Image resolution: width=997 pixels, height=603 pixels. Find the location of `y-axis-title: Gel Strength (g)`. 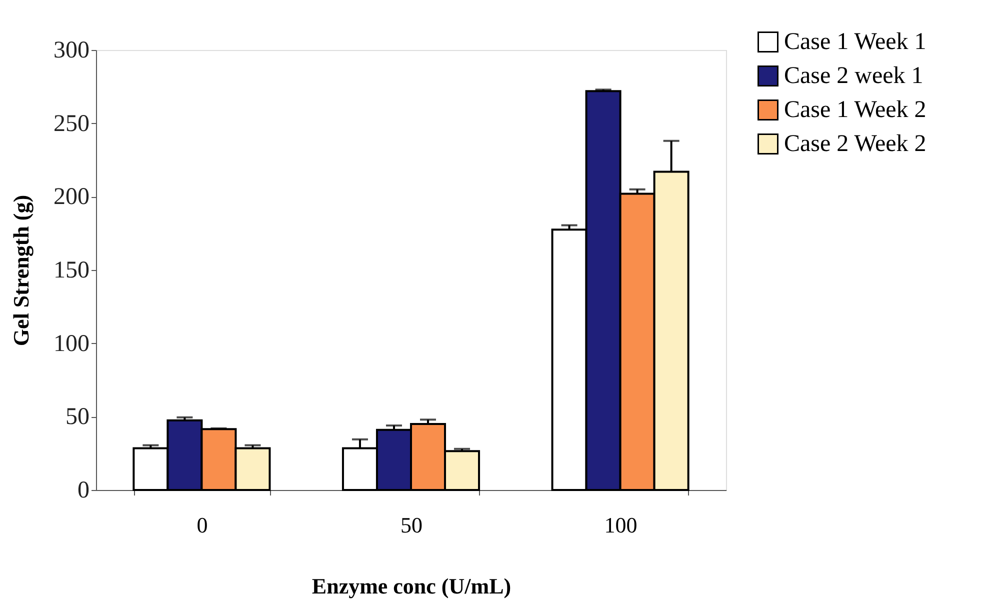

y-axis-title: Gel Strength (g) is located at coordinates (21, 270).